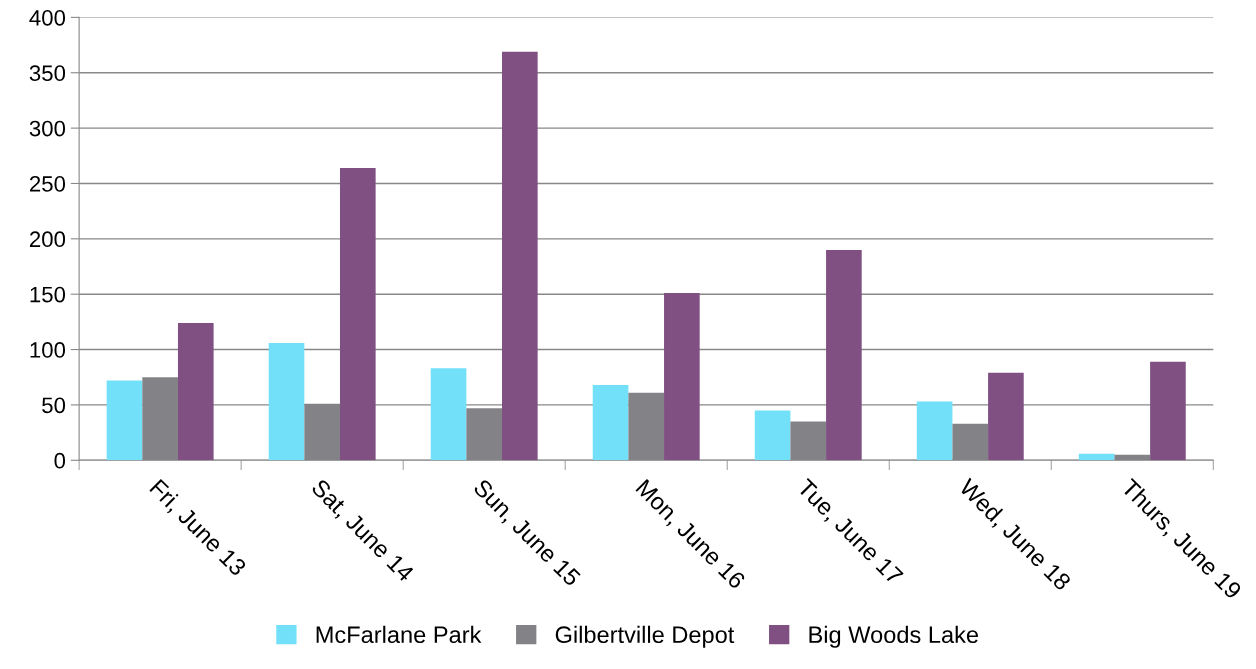 The width and height of the screenshot is (1256, 669). Describe the element at coordinates (47, 239) in the screenshot. I see `y-tick-label: 200` at that location.